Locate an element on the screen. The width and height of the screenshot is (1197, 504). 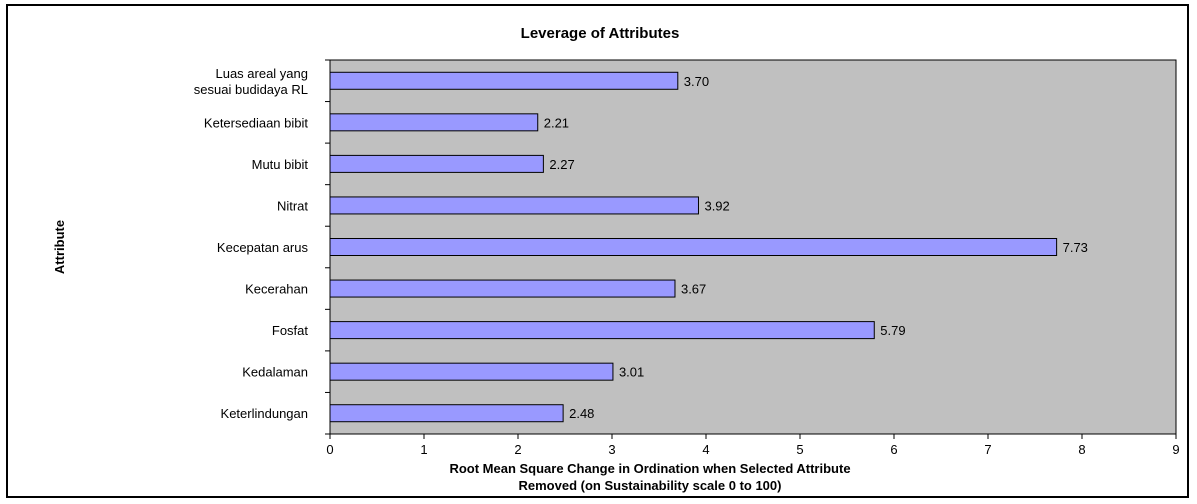
category-label: Nitrat is located at coordinates (292, 205).